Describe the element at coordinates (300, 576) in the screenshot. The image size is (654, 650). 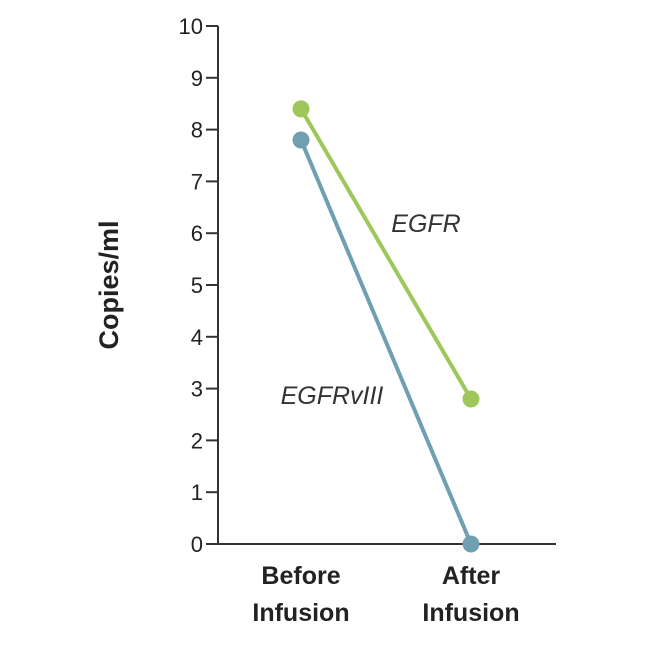
I see `x-category-label-line: Before` at that location.